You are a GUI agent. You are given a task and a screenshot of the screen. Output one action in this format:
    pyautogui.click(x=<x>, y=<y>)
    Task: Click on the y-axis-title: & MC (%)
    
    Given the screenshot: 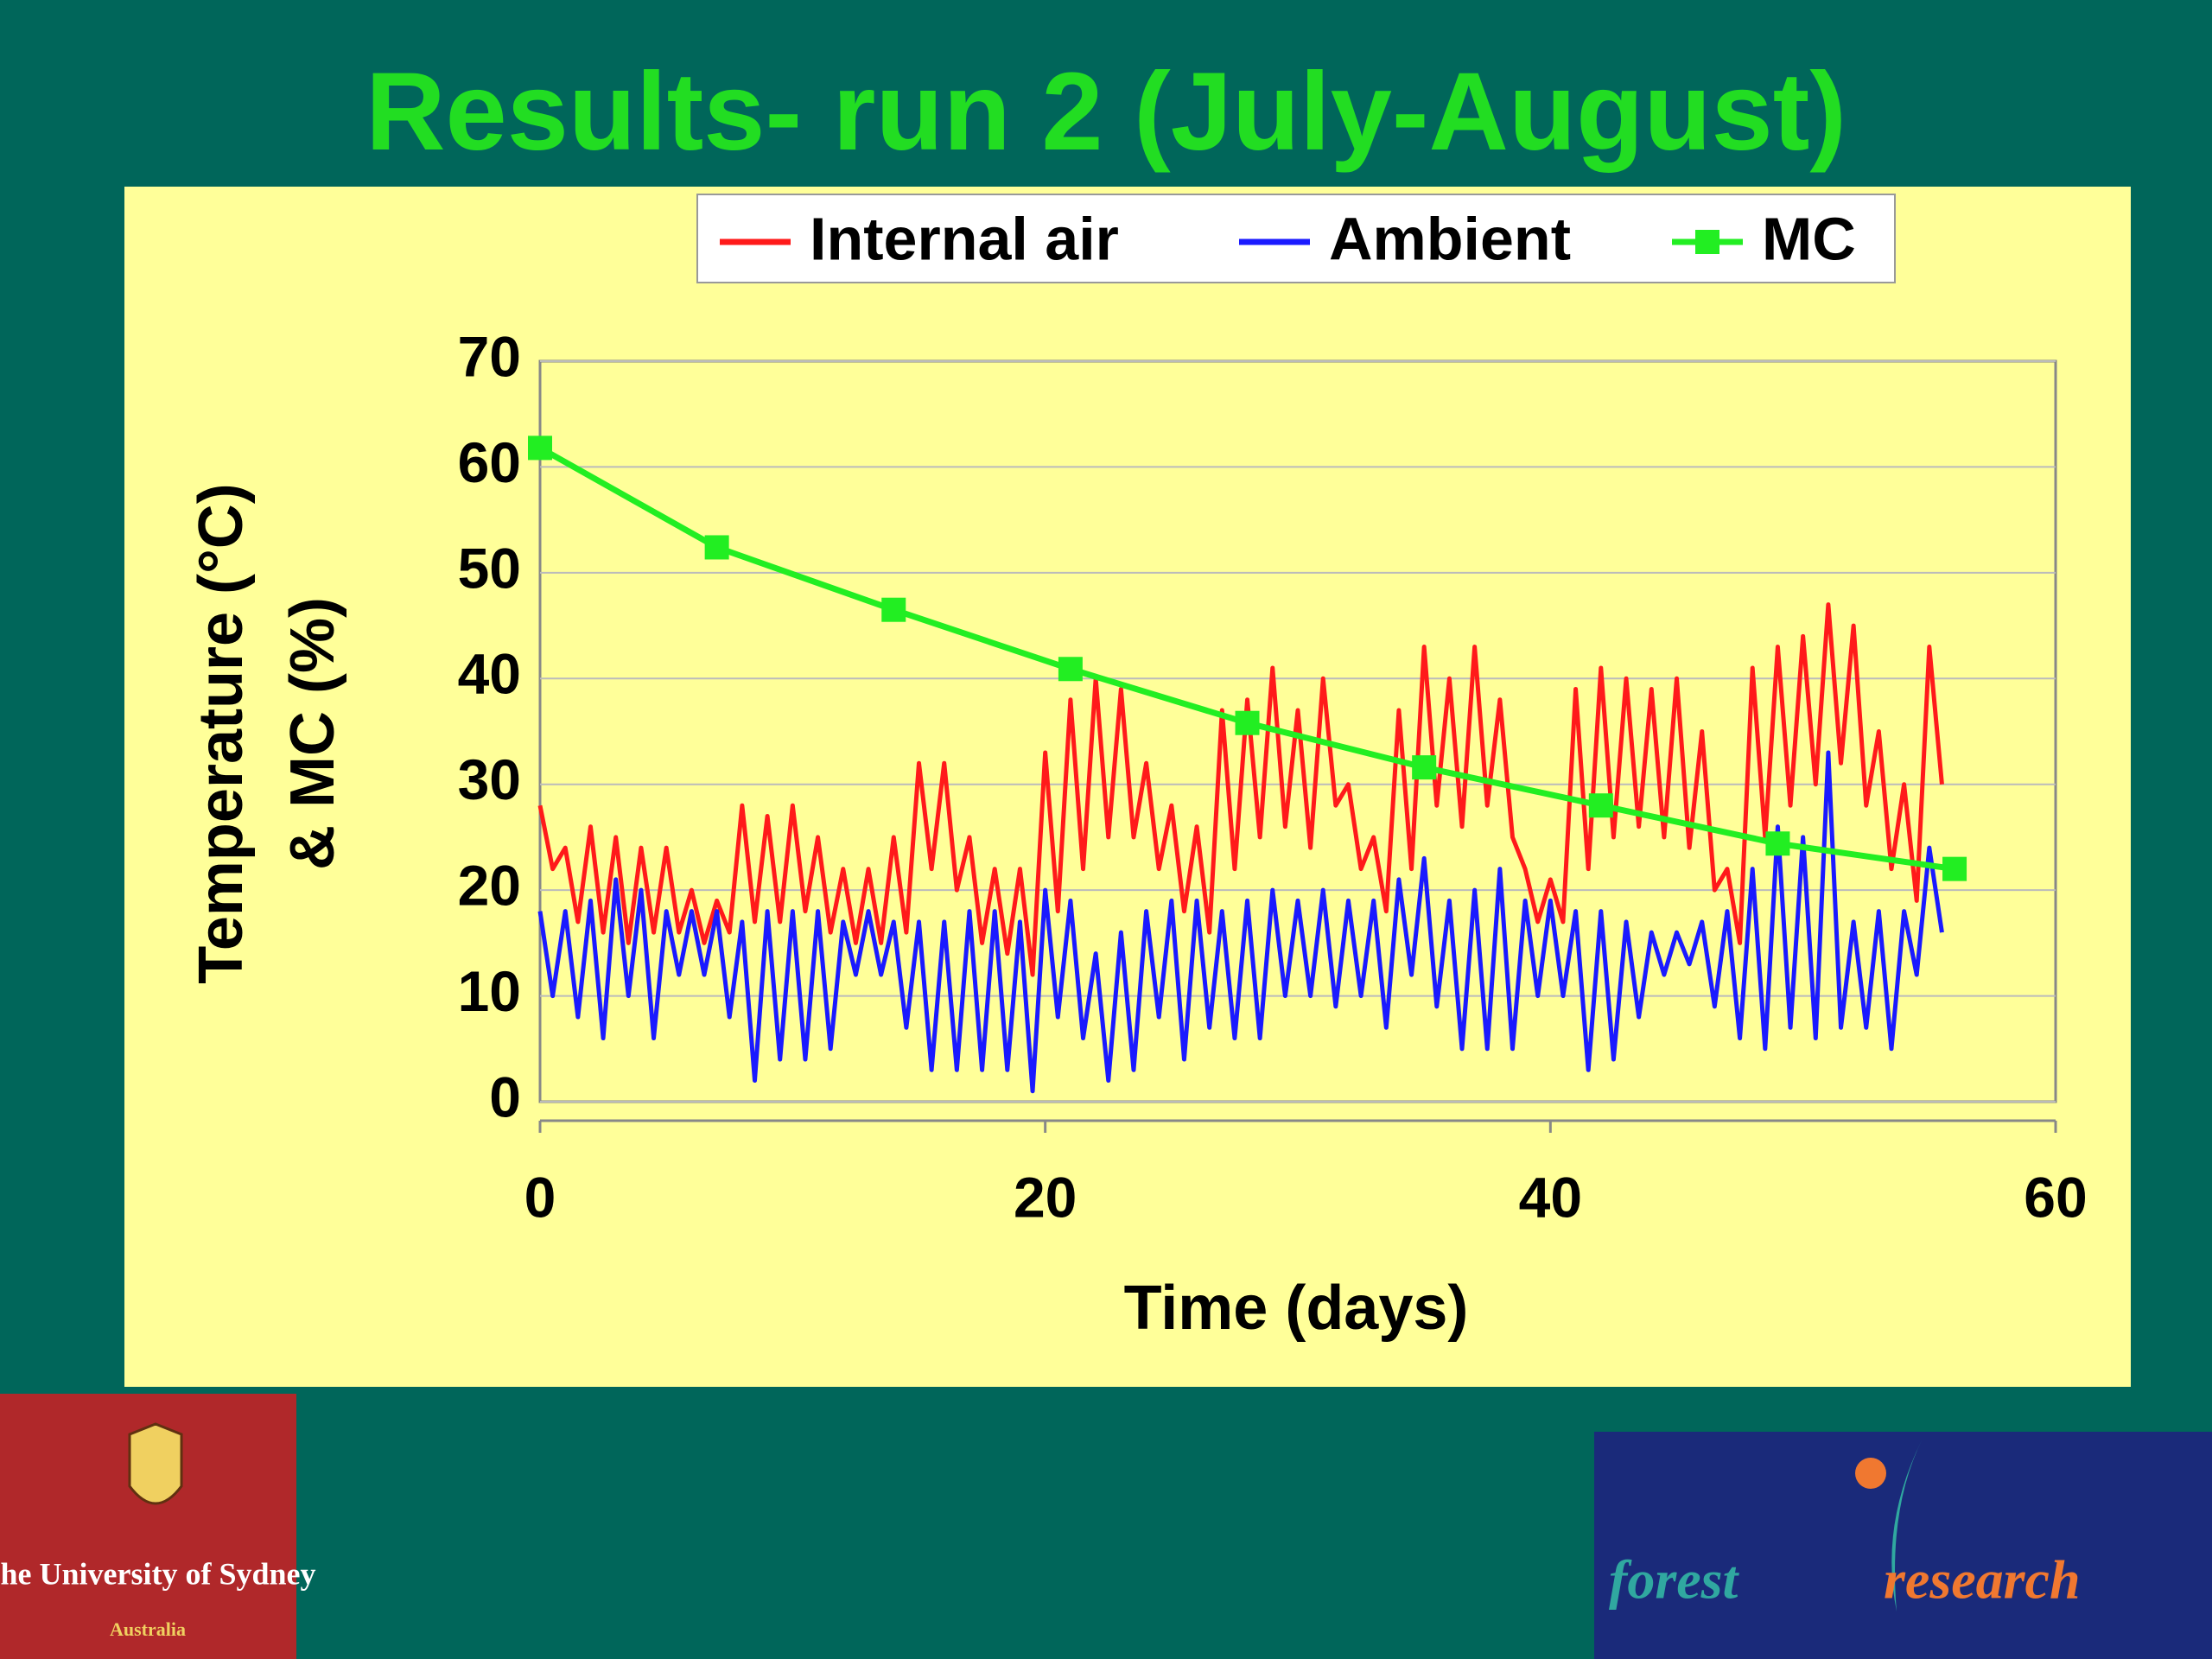 What is the action you would take?
    pyautogui.click(x=312, y=733)
    